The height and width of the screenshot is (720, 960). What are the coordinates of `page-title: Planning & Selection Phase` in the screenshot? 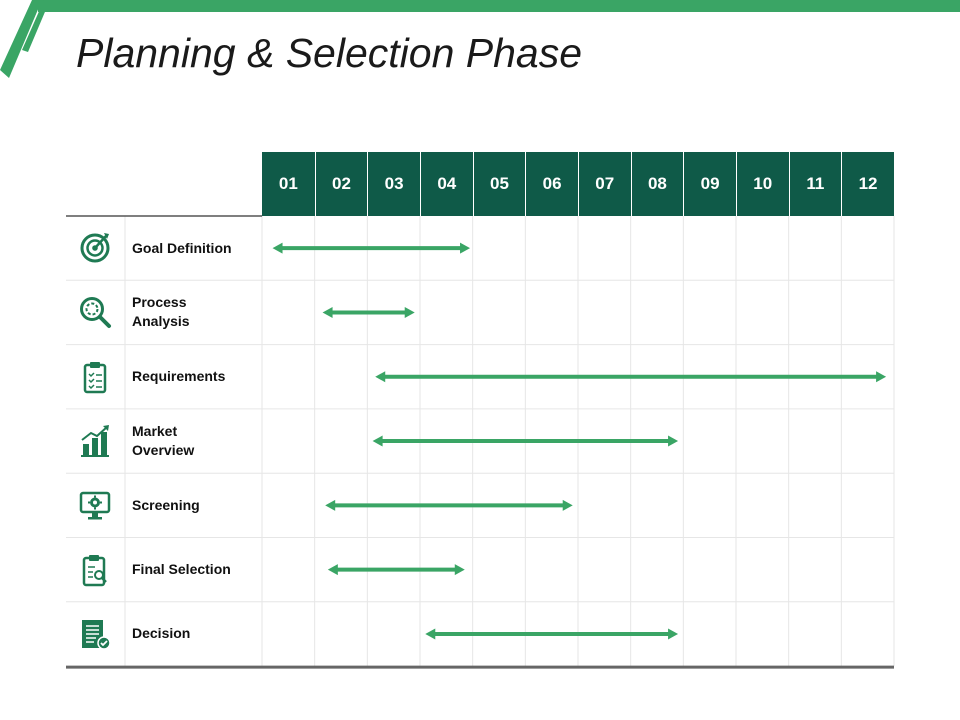 It's located at (329, 53).